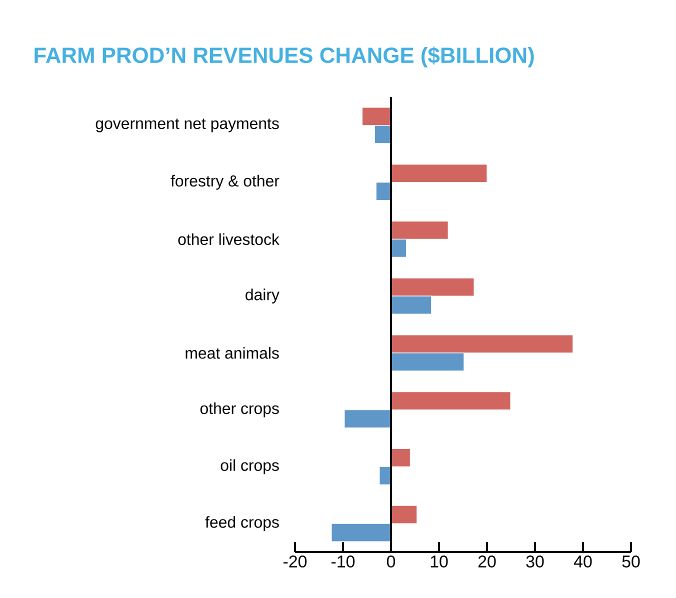 The image size is (676, 598). What do you see at coordinates (343, 562) in the screenshot?
I see `x-tick-label: -10` at bounding box center [343, 562].